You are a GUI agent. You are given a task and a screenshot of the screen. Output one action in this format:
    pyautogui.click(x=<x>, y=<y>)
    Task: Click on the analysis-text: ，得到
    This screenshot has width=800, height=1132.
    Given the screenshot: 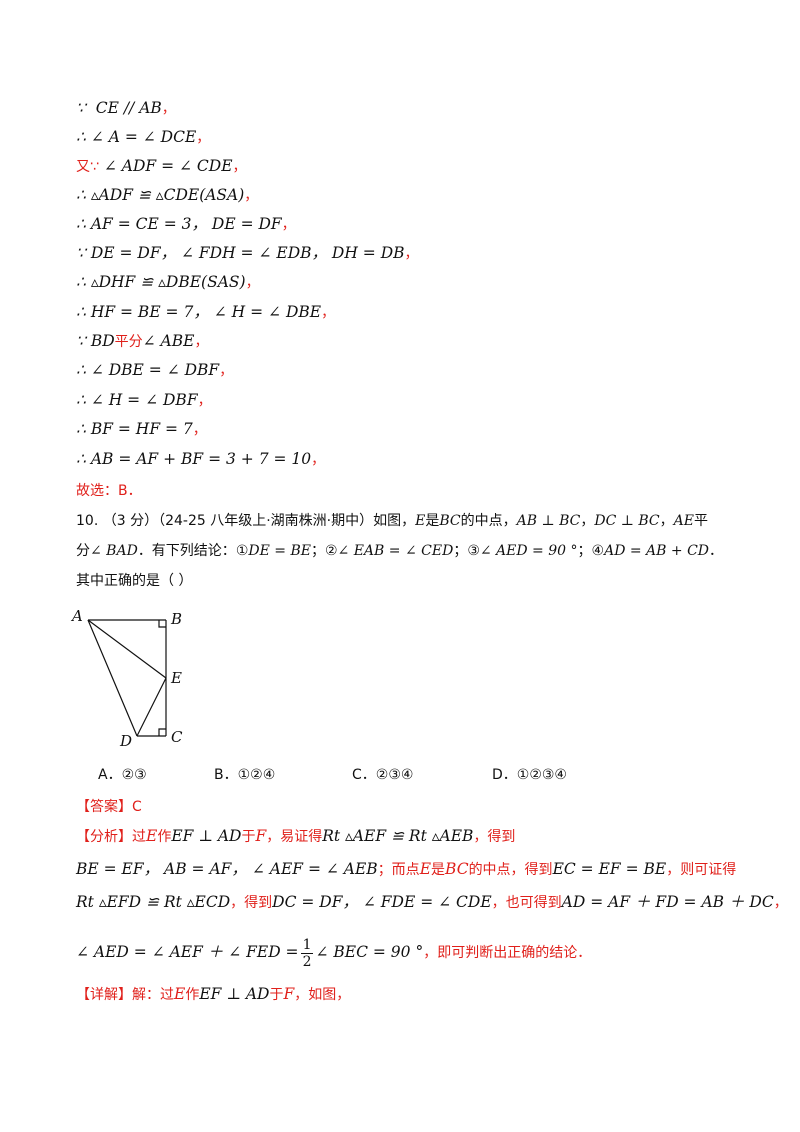 What is the action you would take?
    pyautogui.click(x=251, y=903)
    